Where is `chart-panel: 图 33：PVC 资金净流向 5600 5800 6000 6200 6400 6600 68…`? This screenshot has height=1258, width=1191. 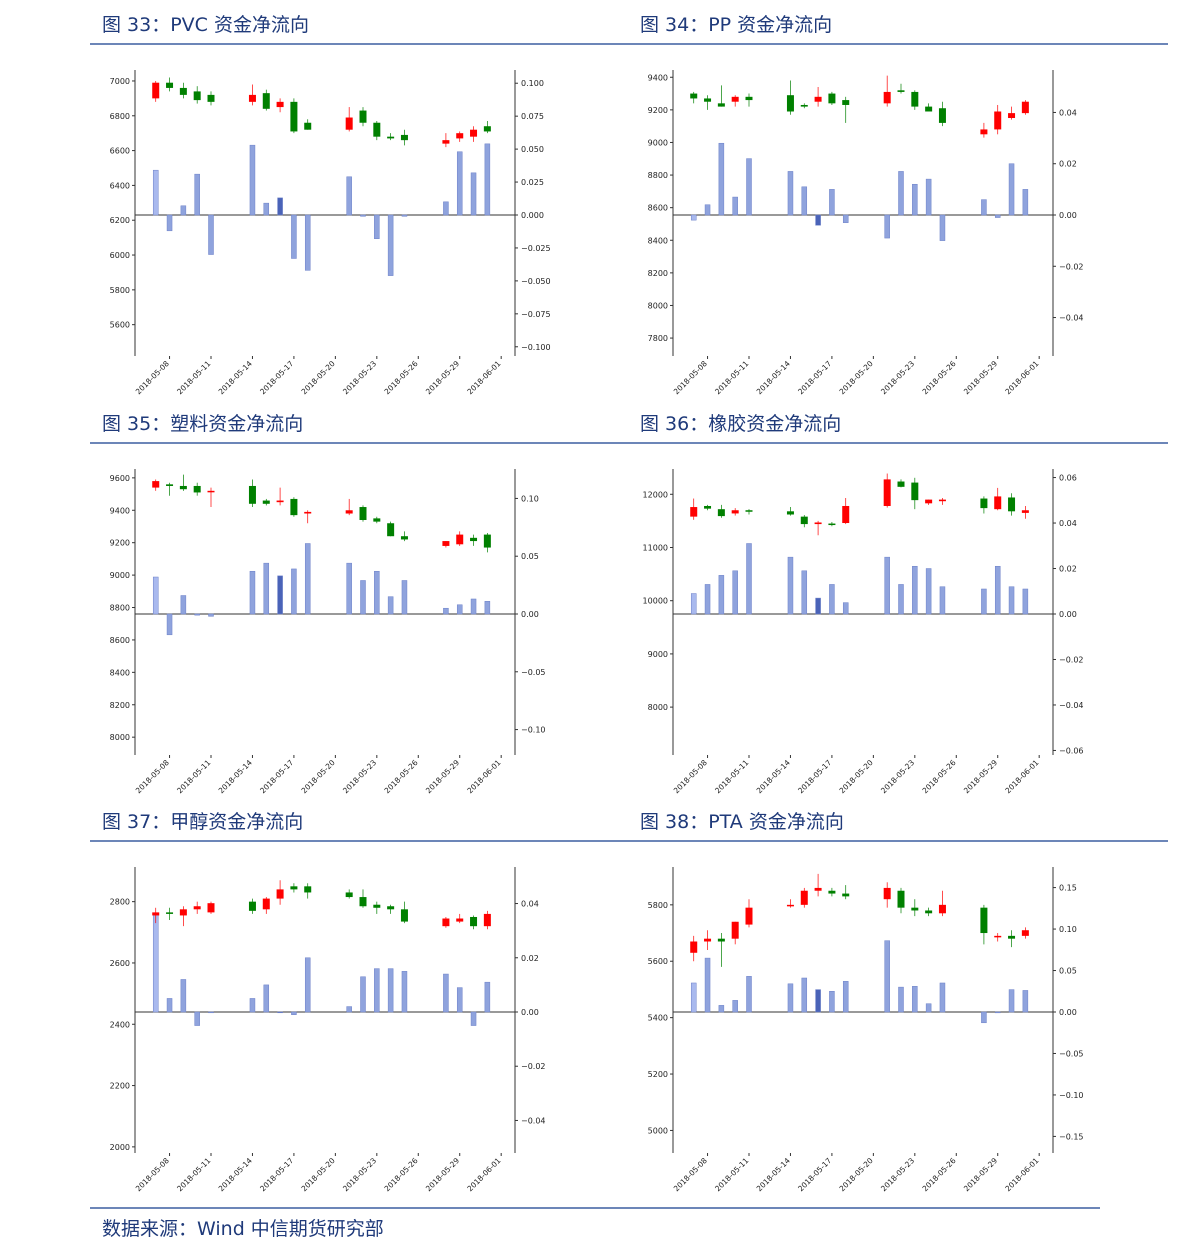
chart-panel: 图 33：PVC 资金净流向 5600 5800 6000 6200 6400 6600 68… is located at coordinates (360, 208).